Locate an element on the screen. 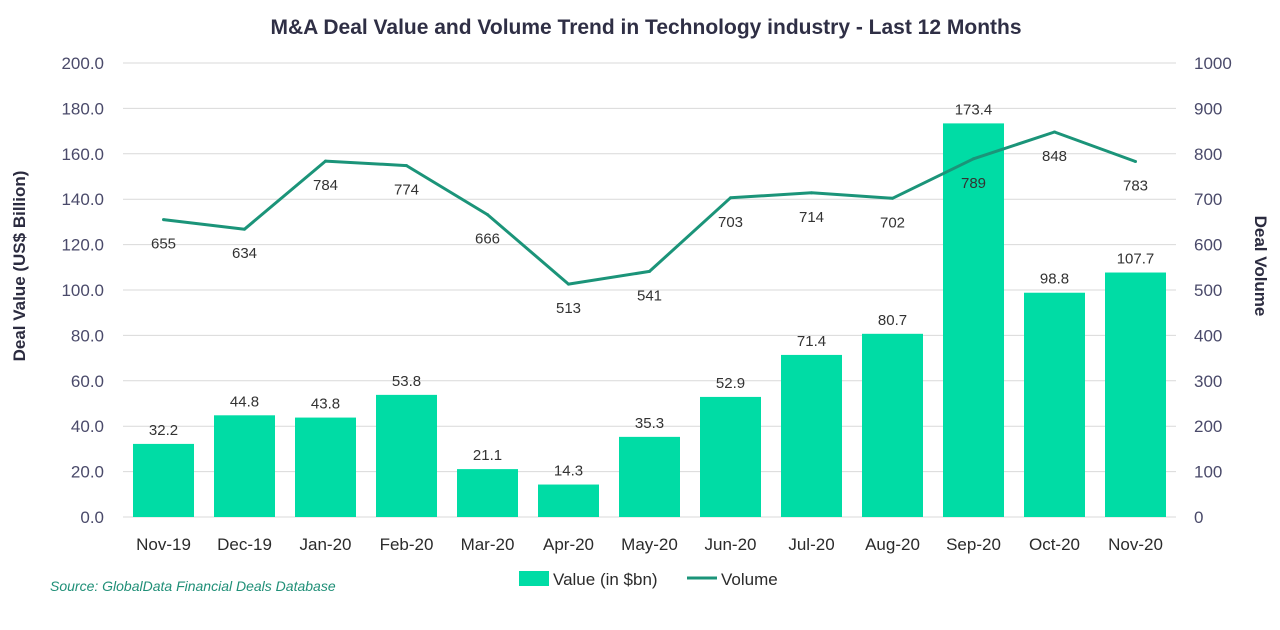 The height and width of the screenshot is (630, 1280). y2-tick-label: 200 is located at coordinates (1208, 426).